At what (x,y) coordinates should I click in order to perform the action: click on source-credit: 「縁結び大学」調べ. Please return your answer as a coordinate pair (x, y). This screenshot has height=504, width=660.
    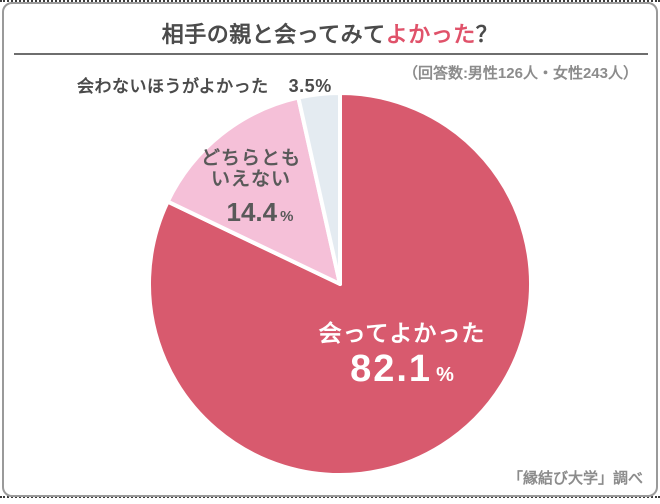
    Looking at the image, I should click on (575, 478).